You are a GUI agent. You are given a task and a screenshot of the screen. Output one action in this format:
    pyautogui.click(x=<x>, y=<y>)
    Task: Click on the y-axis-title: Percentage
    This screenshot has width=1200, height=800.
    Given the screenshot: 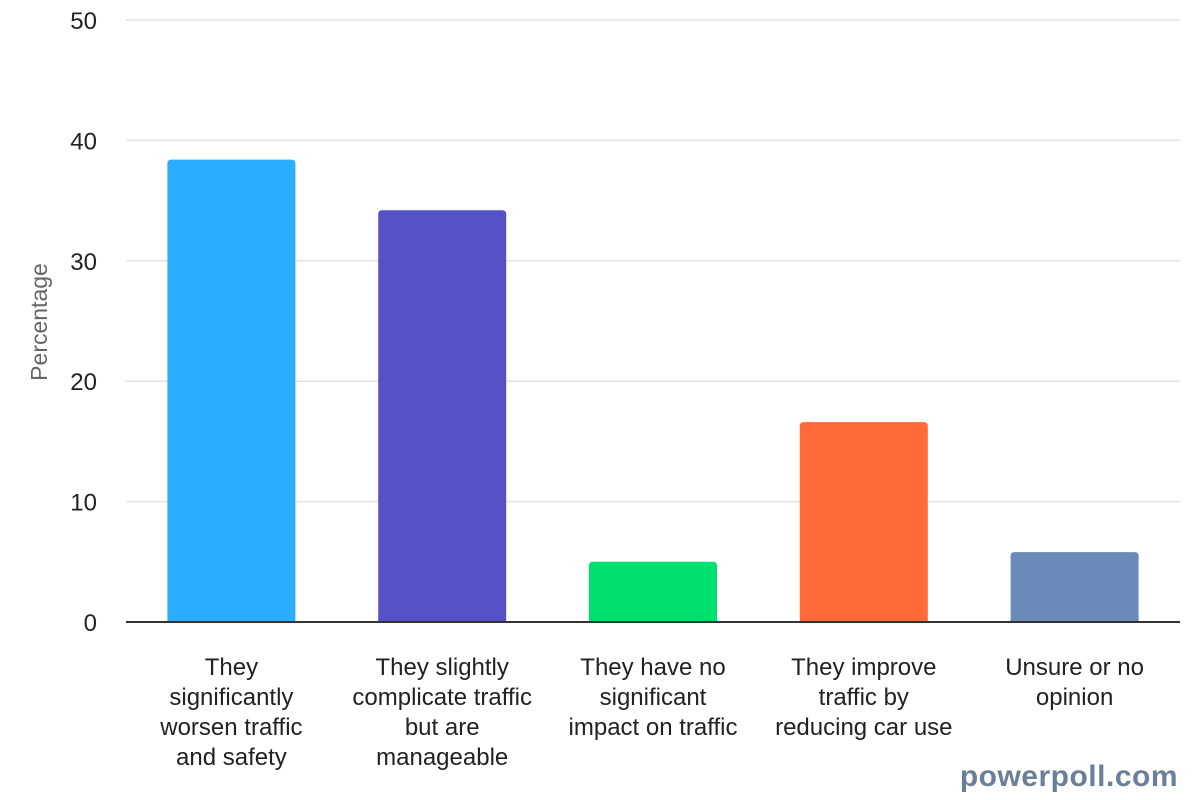 What is the action you would take?
    pyautogui.click(x=39, y=322)
    